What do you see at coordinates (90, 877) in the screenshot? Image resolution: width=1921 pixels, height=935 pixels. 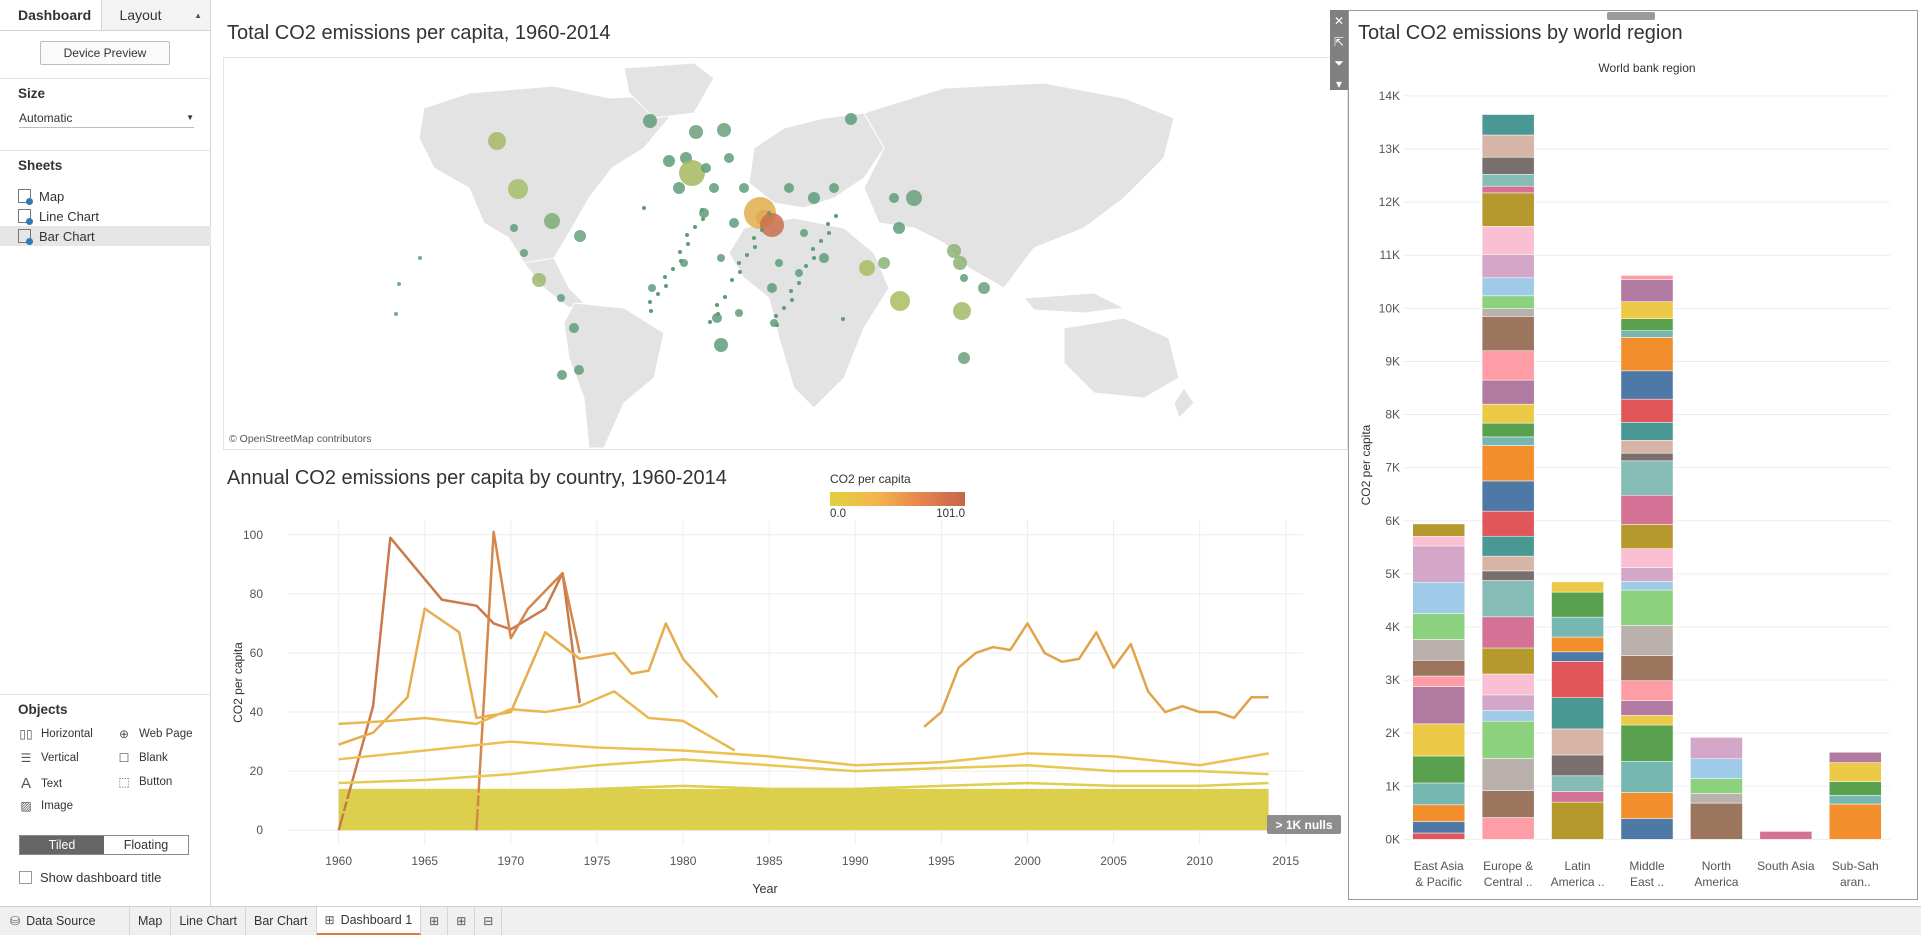 I see `show-title-option: Show dashboard title` at bounding box center [90, 877].